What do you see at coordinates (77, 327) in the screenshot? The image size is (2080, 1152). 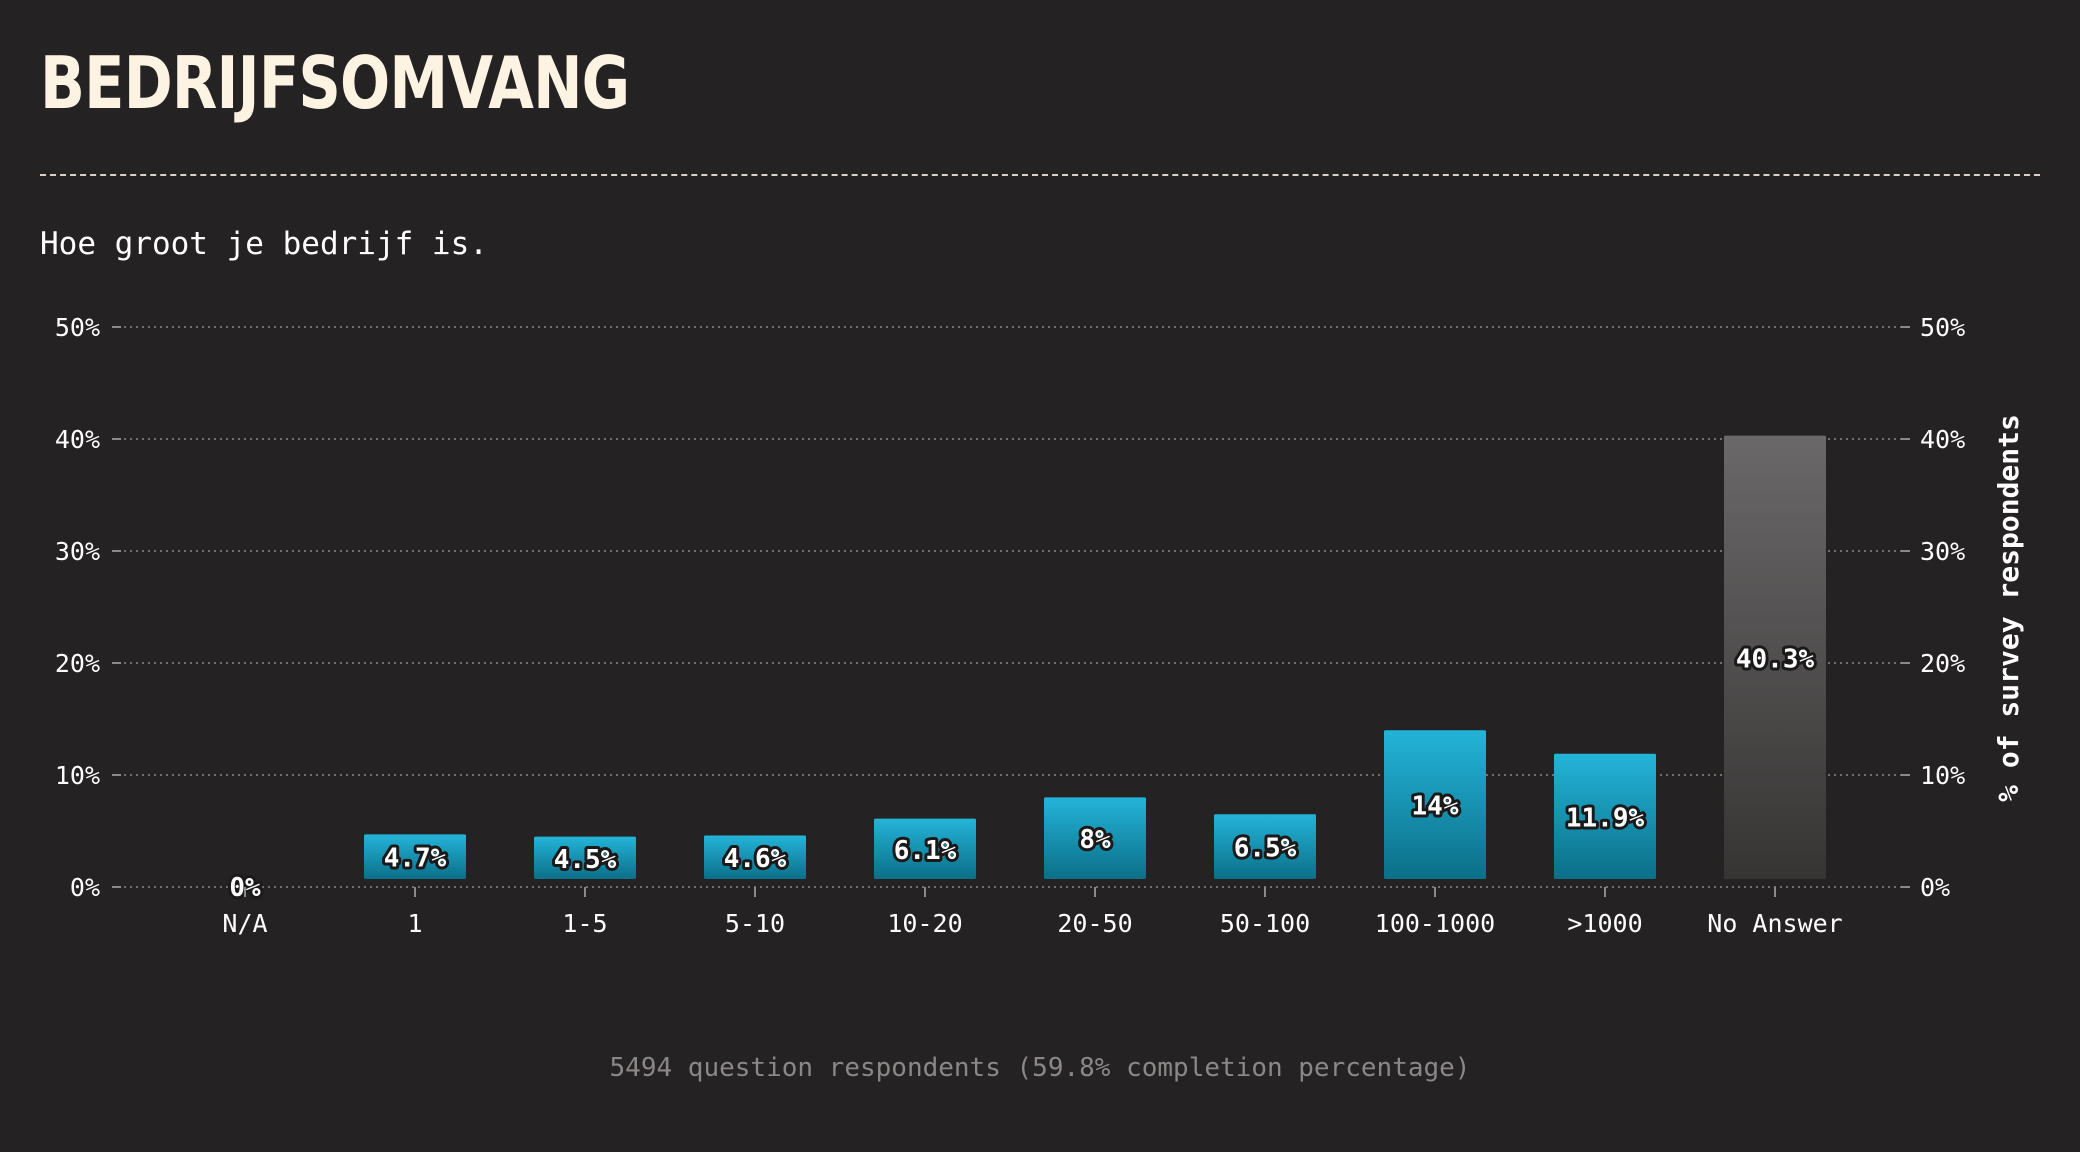 I see `y-tick-label-left: 50%` at bounding box center [77, 327].